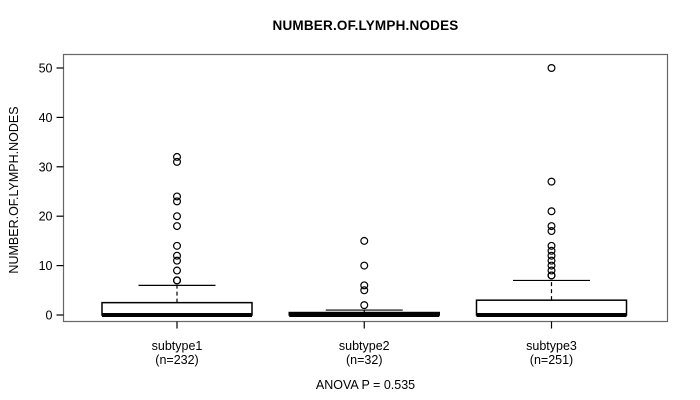  I want to click on y-tick-label: 20, so click(46, 217).